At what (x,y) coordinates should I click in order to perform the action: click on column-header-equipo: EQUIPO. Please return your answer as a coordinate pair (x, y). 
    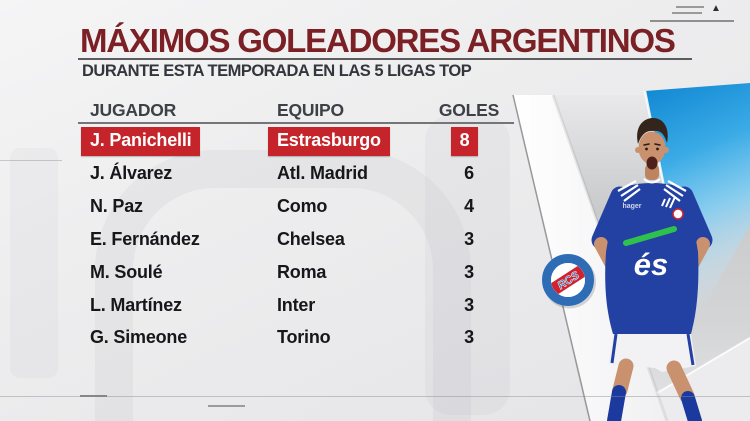
    Looking at the image, I should click on (310, 110).